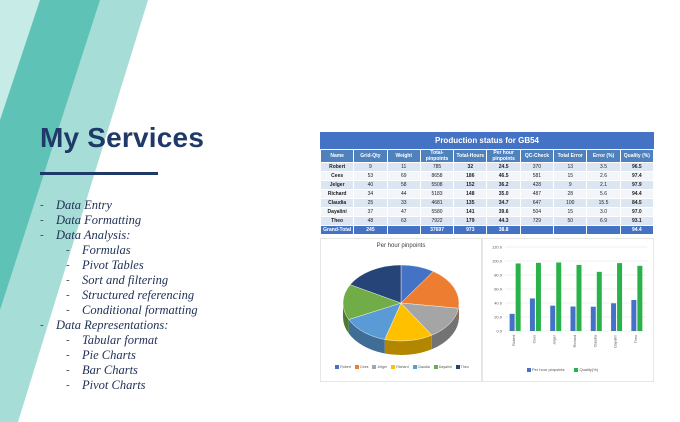  What do you see at coordinates (470, 203) in the screenshot?
I see `table-cell: 135` at bounding box center [470, 203].